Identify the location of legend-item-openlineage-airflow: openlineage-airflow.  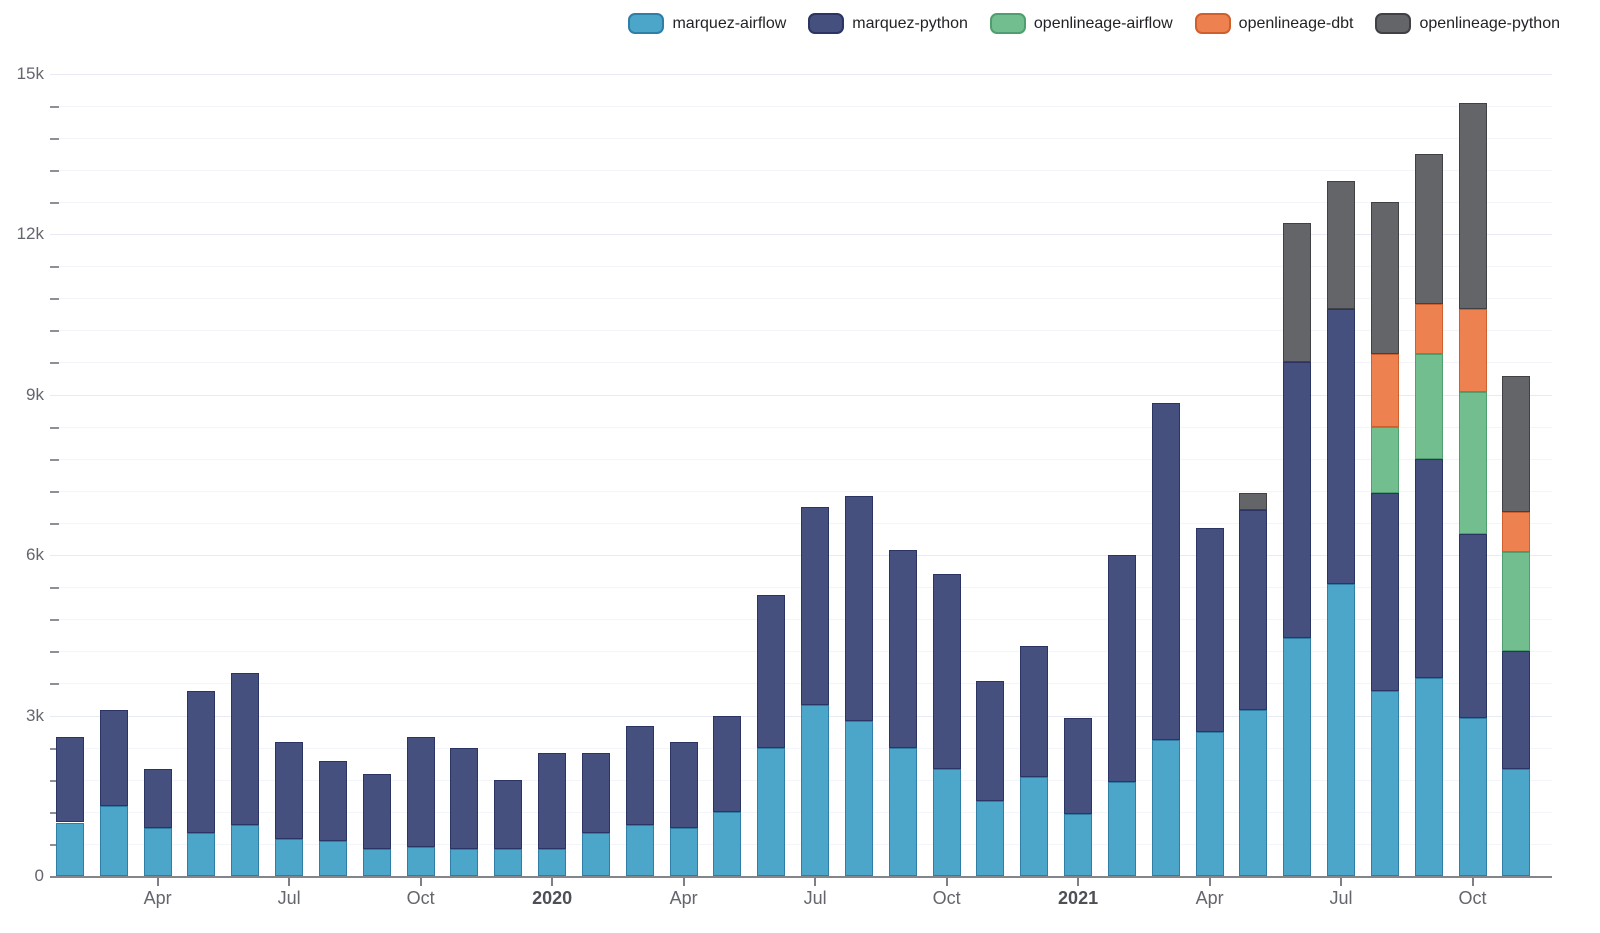
(1081, 23).